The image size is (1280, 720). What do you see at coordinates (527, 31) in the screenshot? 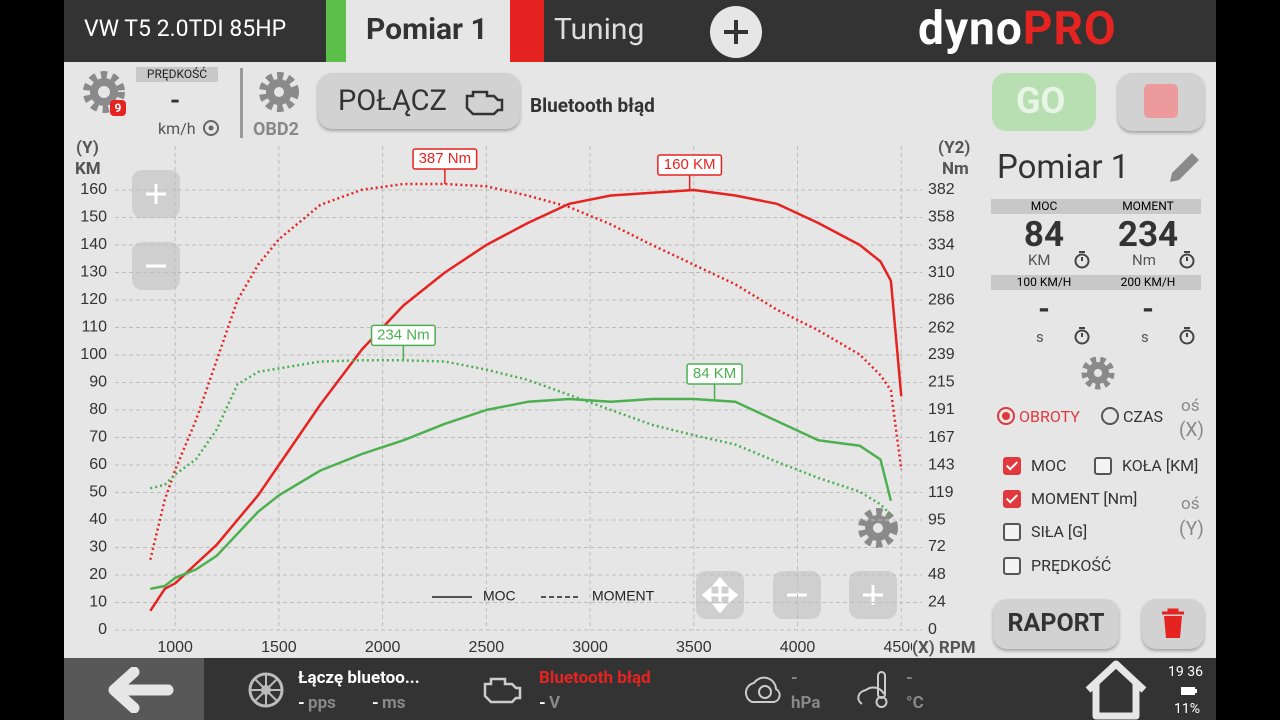
I see `tab-color-red` at bounding box center [527, 31].